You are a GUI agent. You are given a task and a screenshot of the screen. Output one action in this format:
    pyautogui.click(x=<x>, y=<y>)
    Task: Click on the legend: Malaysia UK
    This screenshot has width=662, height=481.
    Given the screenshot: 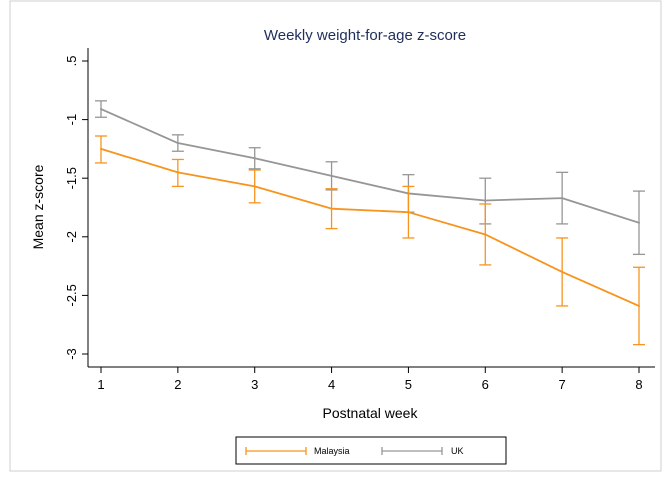 What is the action you would take?
    pyautogui.click(x=371, y=450)
    